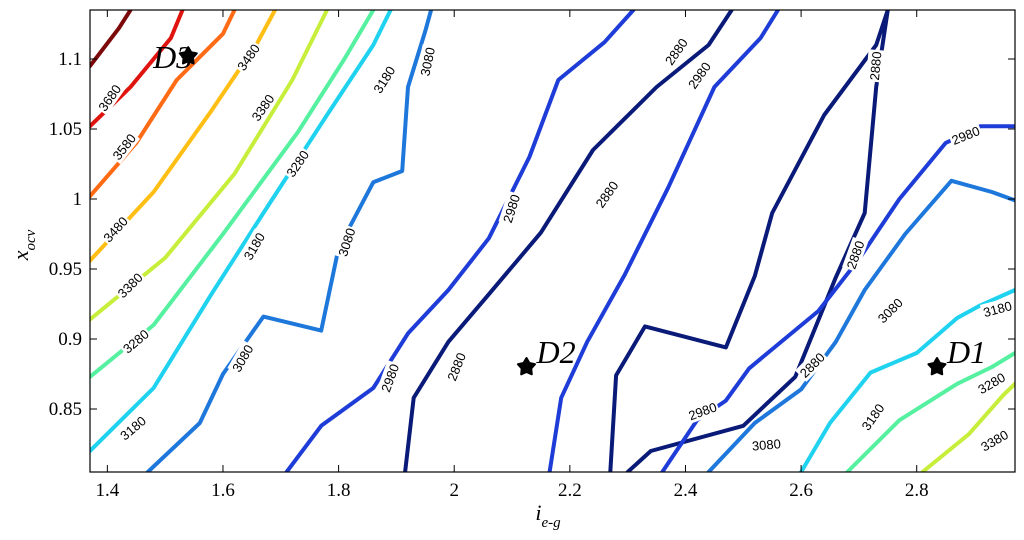  Describe the element at coordinates (686, 490) in the screenshot. I see `x-tick-label: 2.4` at that location.